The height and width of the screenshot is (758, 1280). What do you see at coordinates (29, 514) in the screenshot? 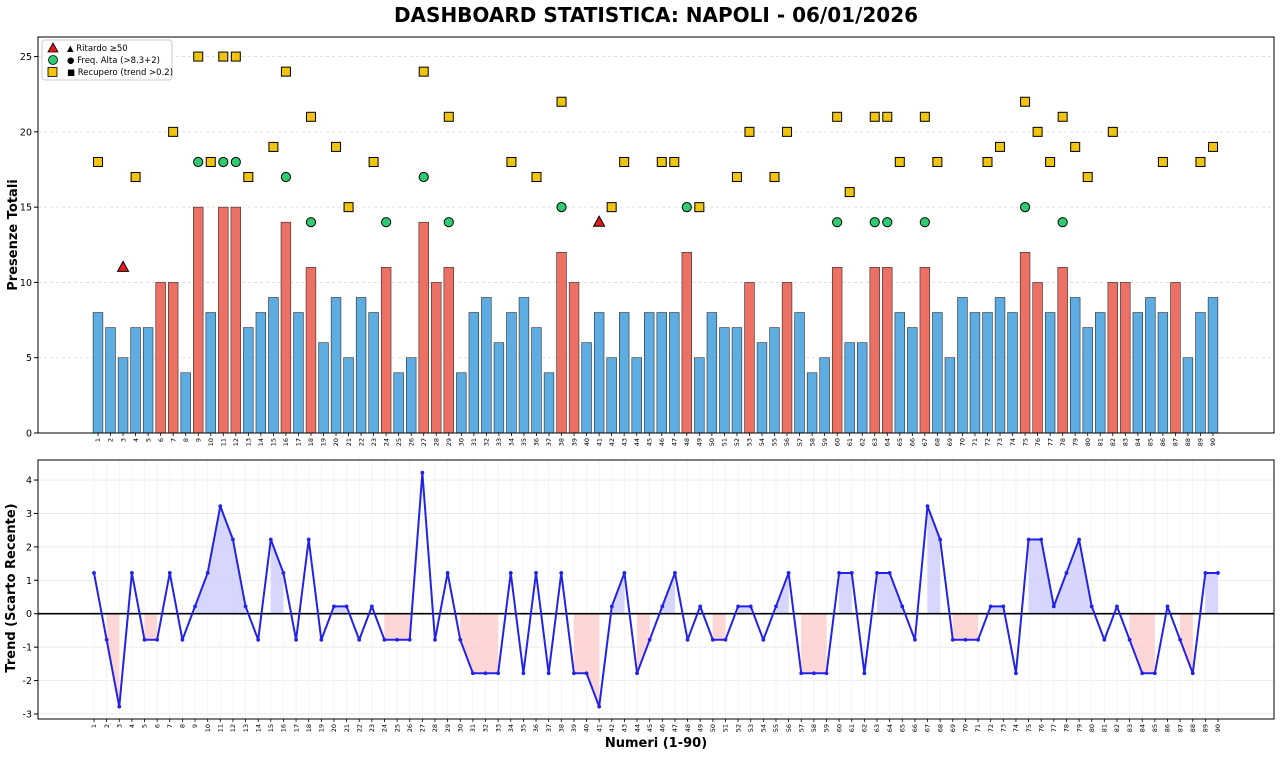
I see `bottom-y-tick-label: 3` at bounding box center [29, 514].